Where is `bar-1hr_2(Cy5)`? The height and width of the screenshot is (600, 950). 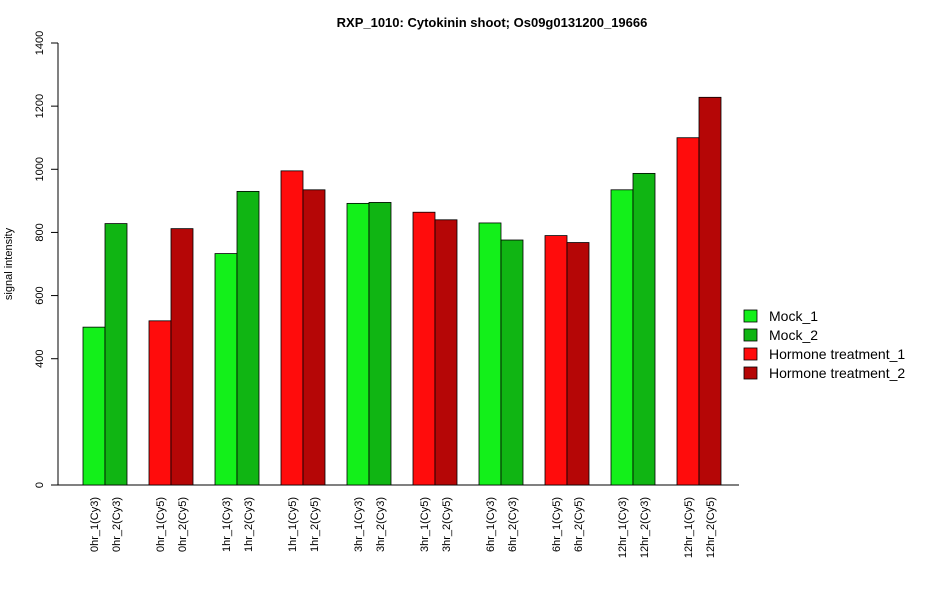
bar-1hr_2(Cy5) is located at coordinates (314, 337).